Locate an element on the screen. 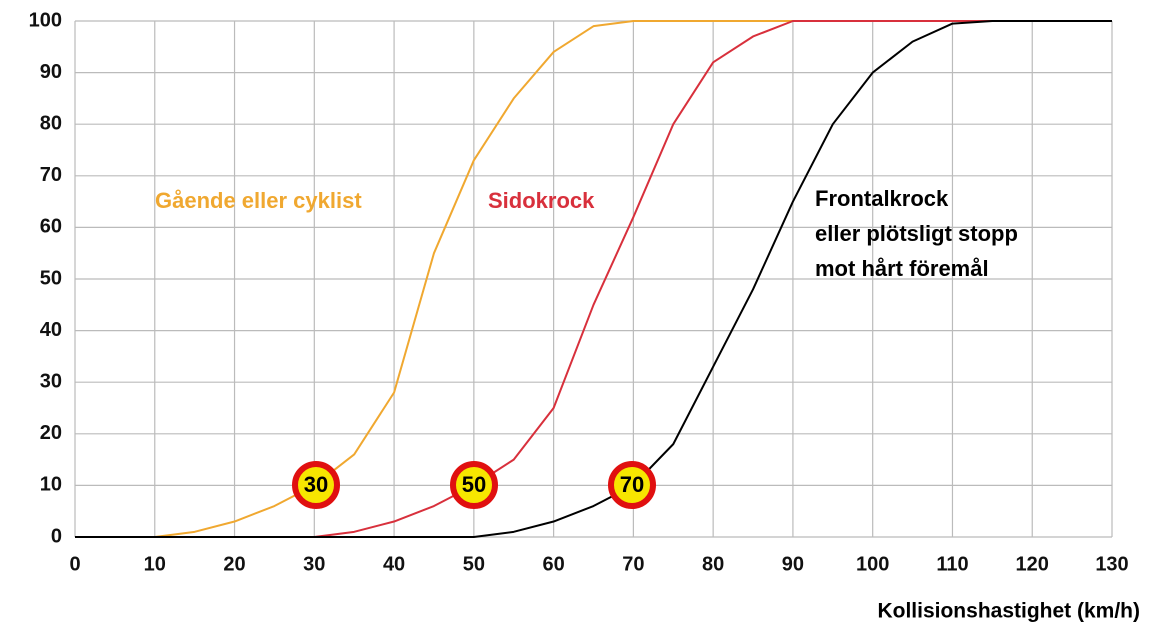 This screenshot has height=632, width=1155. sign-text: 30 is located at coordinates (316, 484).